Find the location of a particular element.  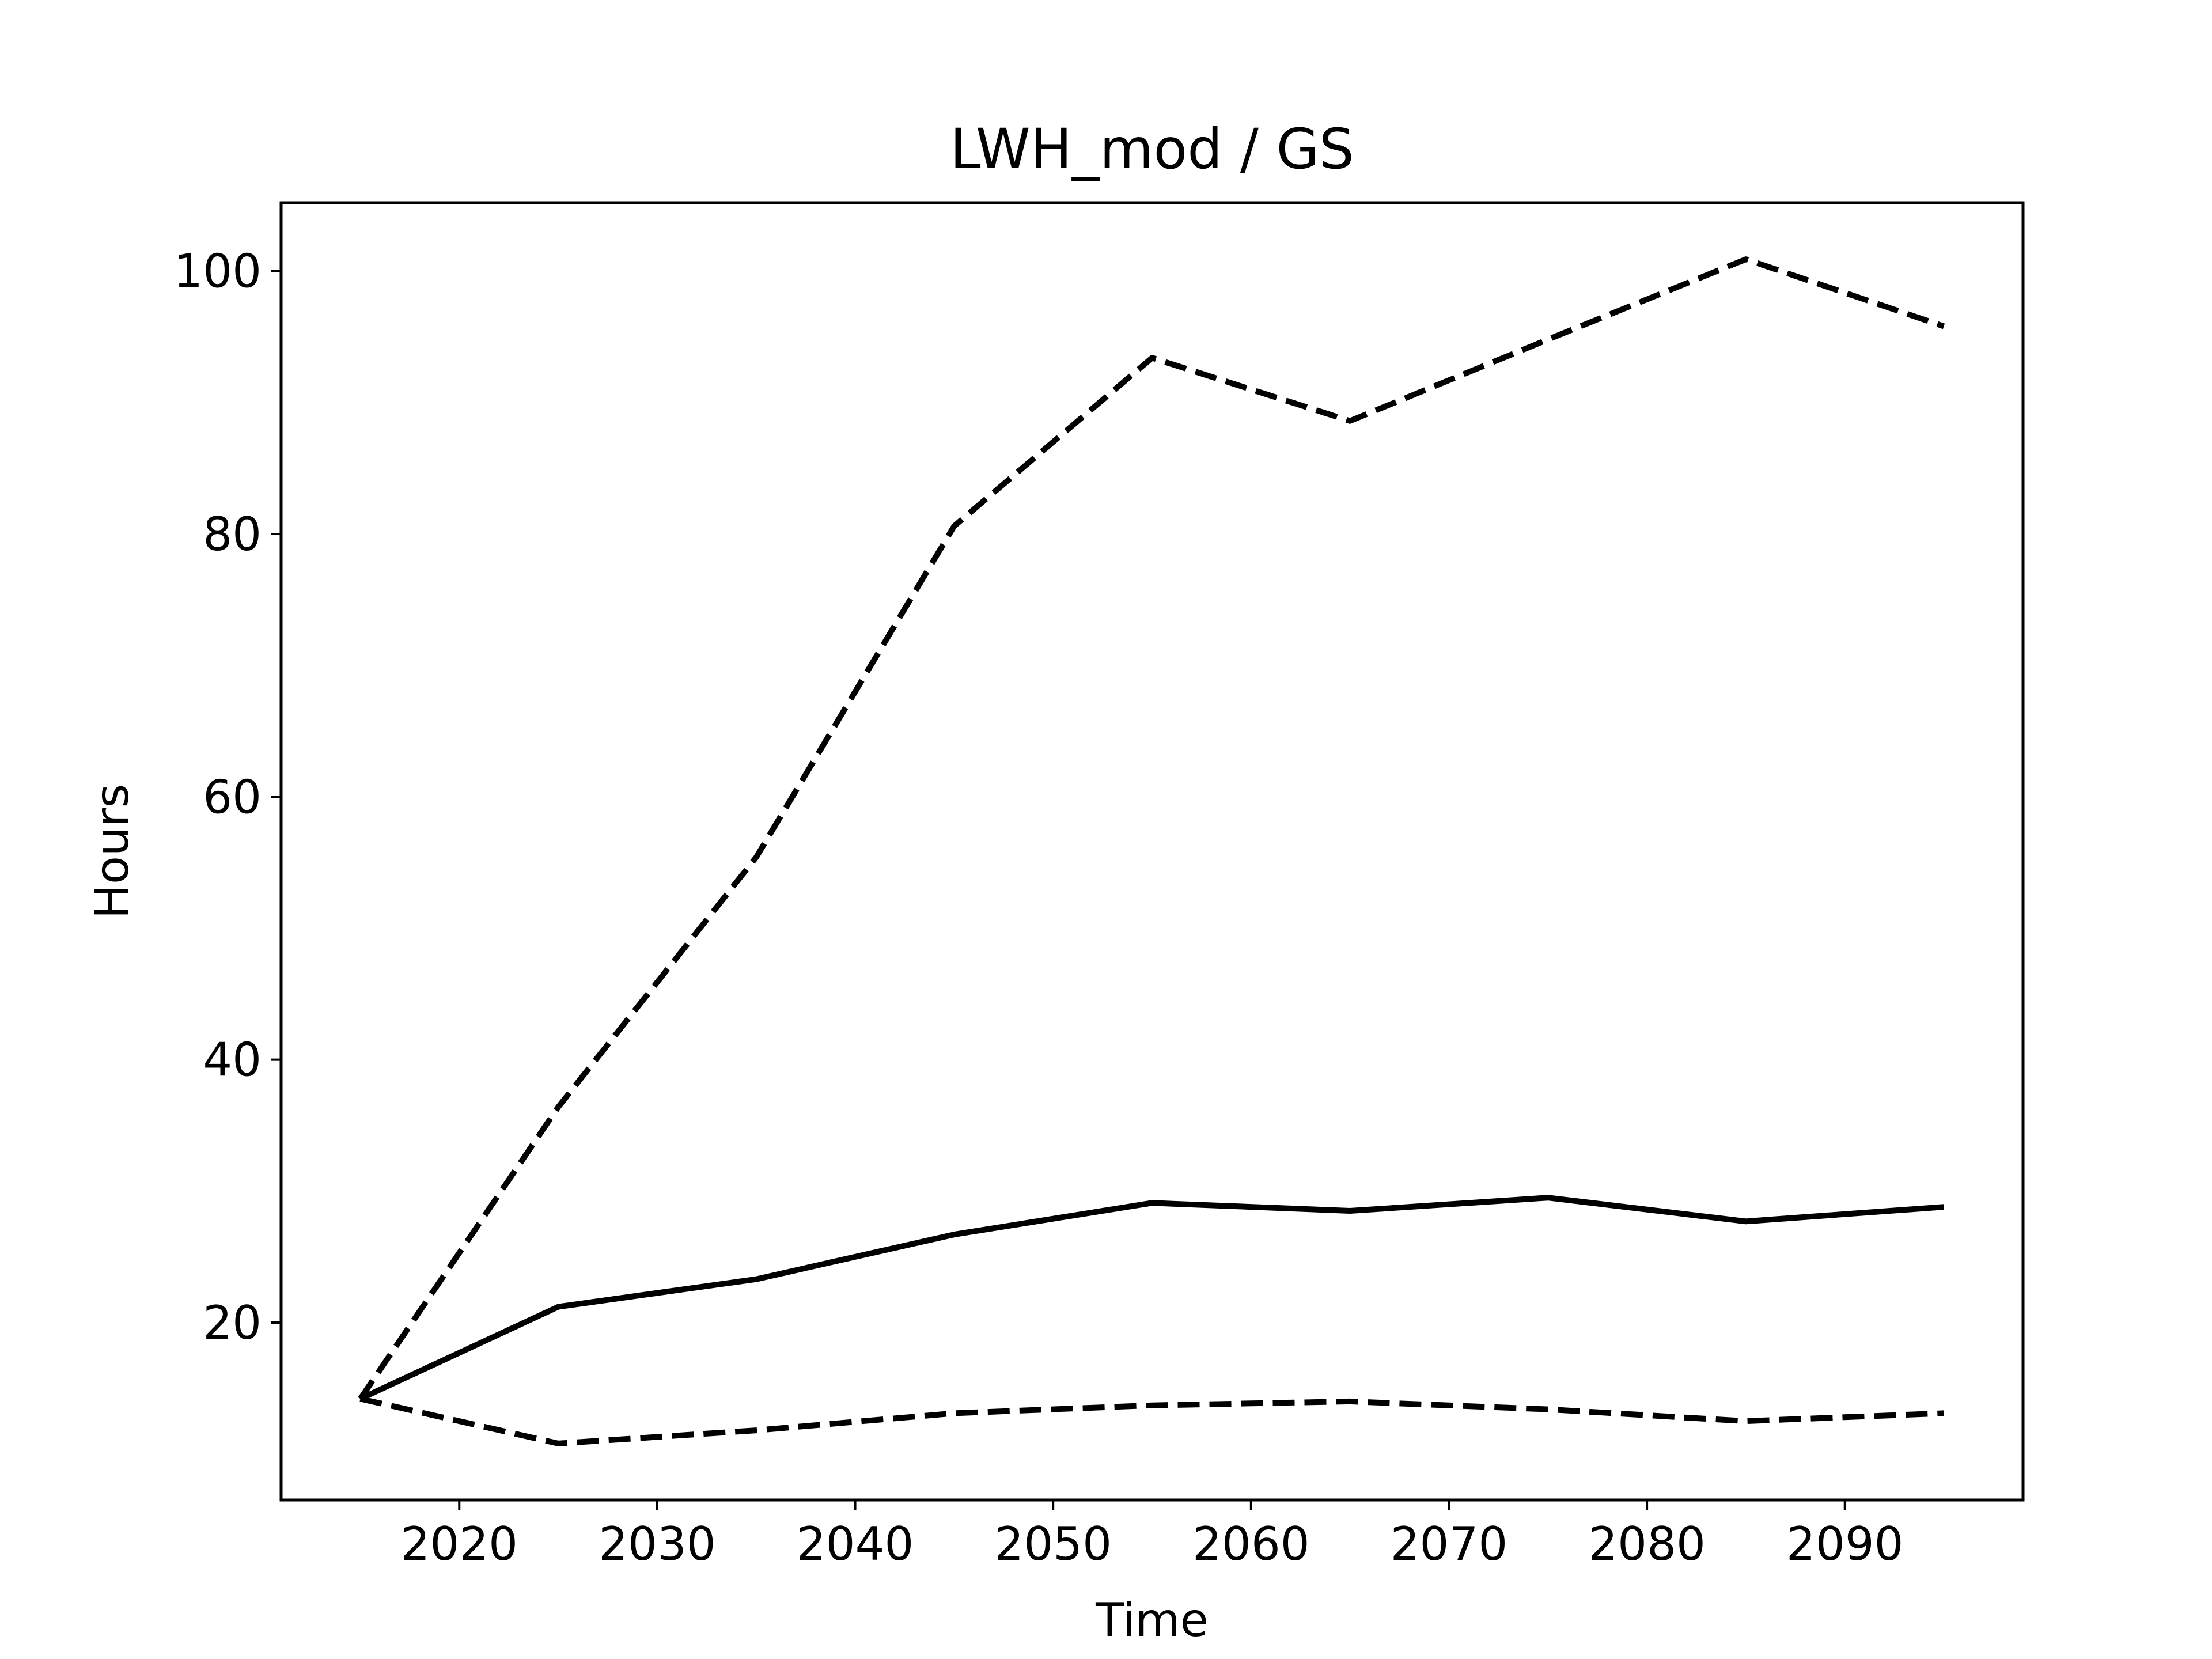

y-axis-ticks: 20 40 60 80 100 is located at coordinates (227, 797).